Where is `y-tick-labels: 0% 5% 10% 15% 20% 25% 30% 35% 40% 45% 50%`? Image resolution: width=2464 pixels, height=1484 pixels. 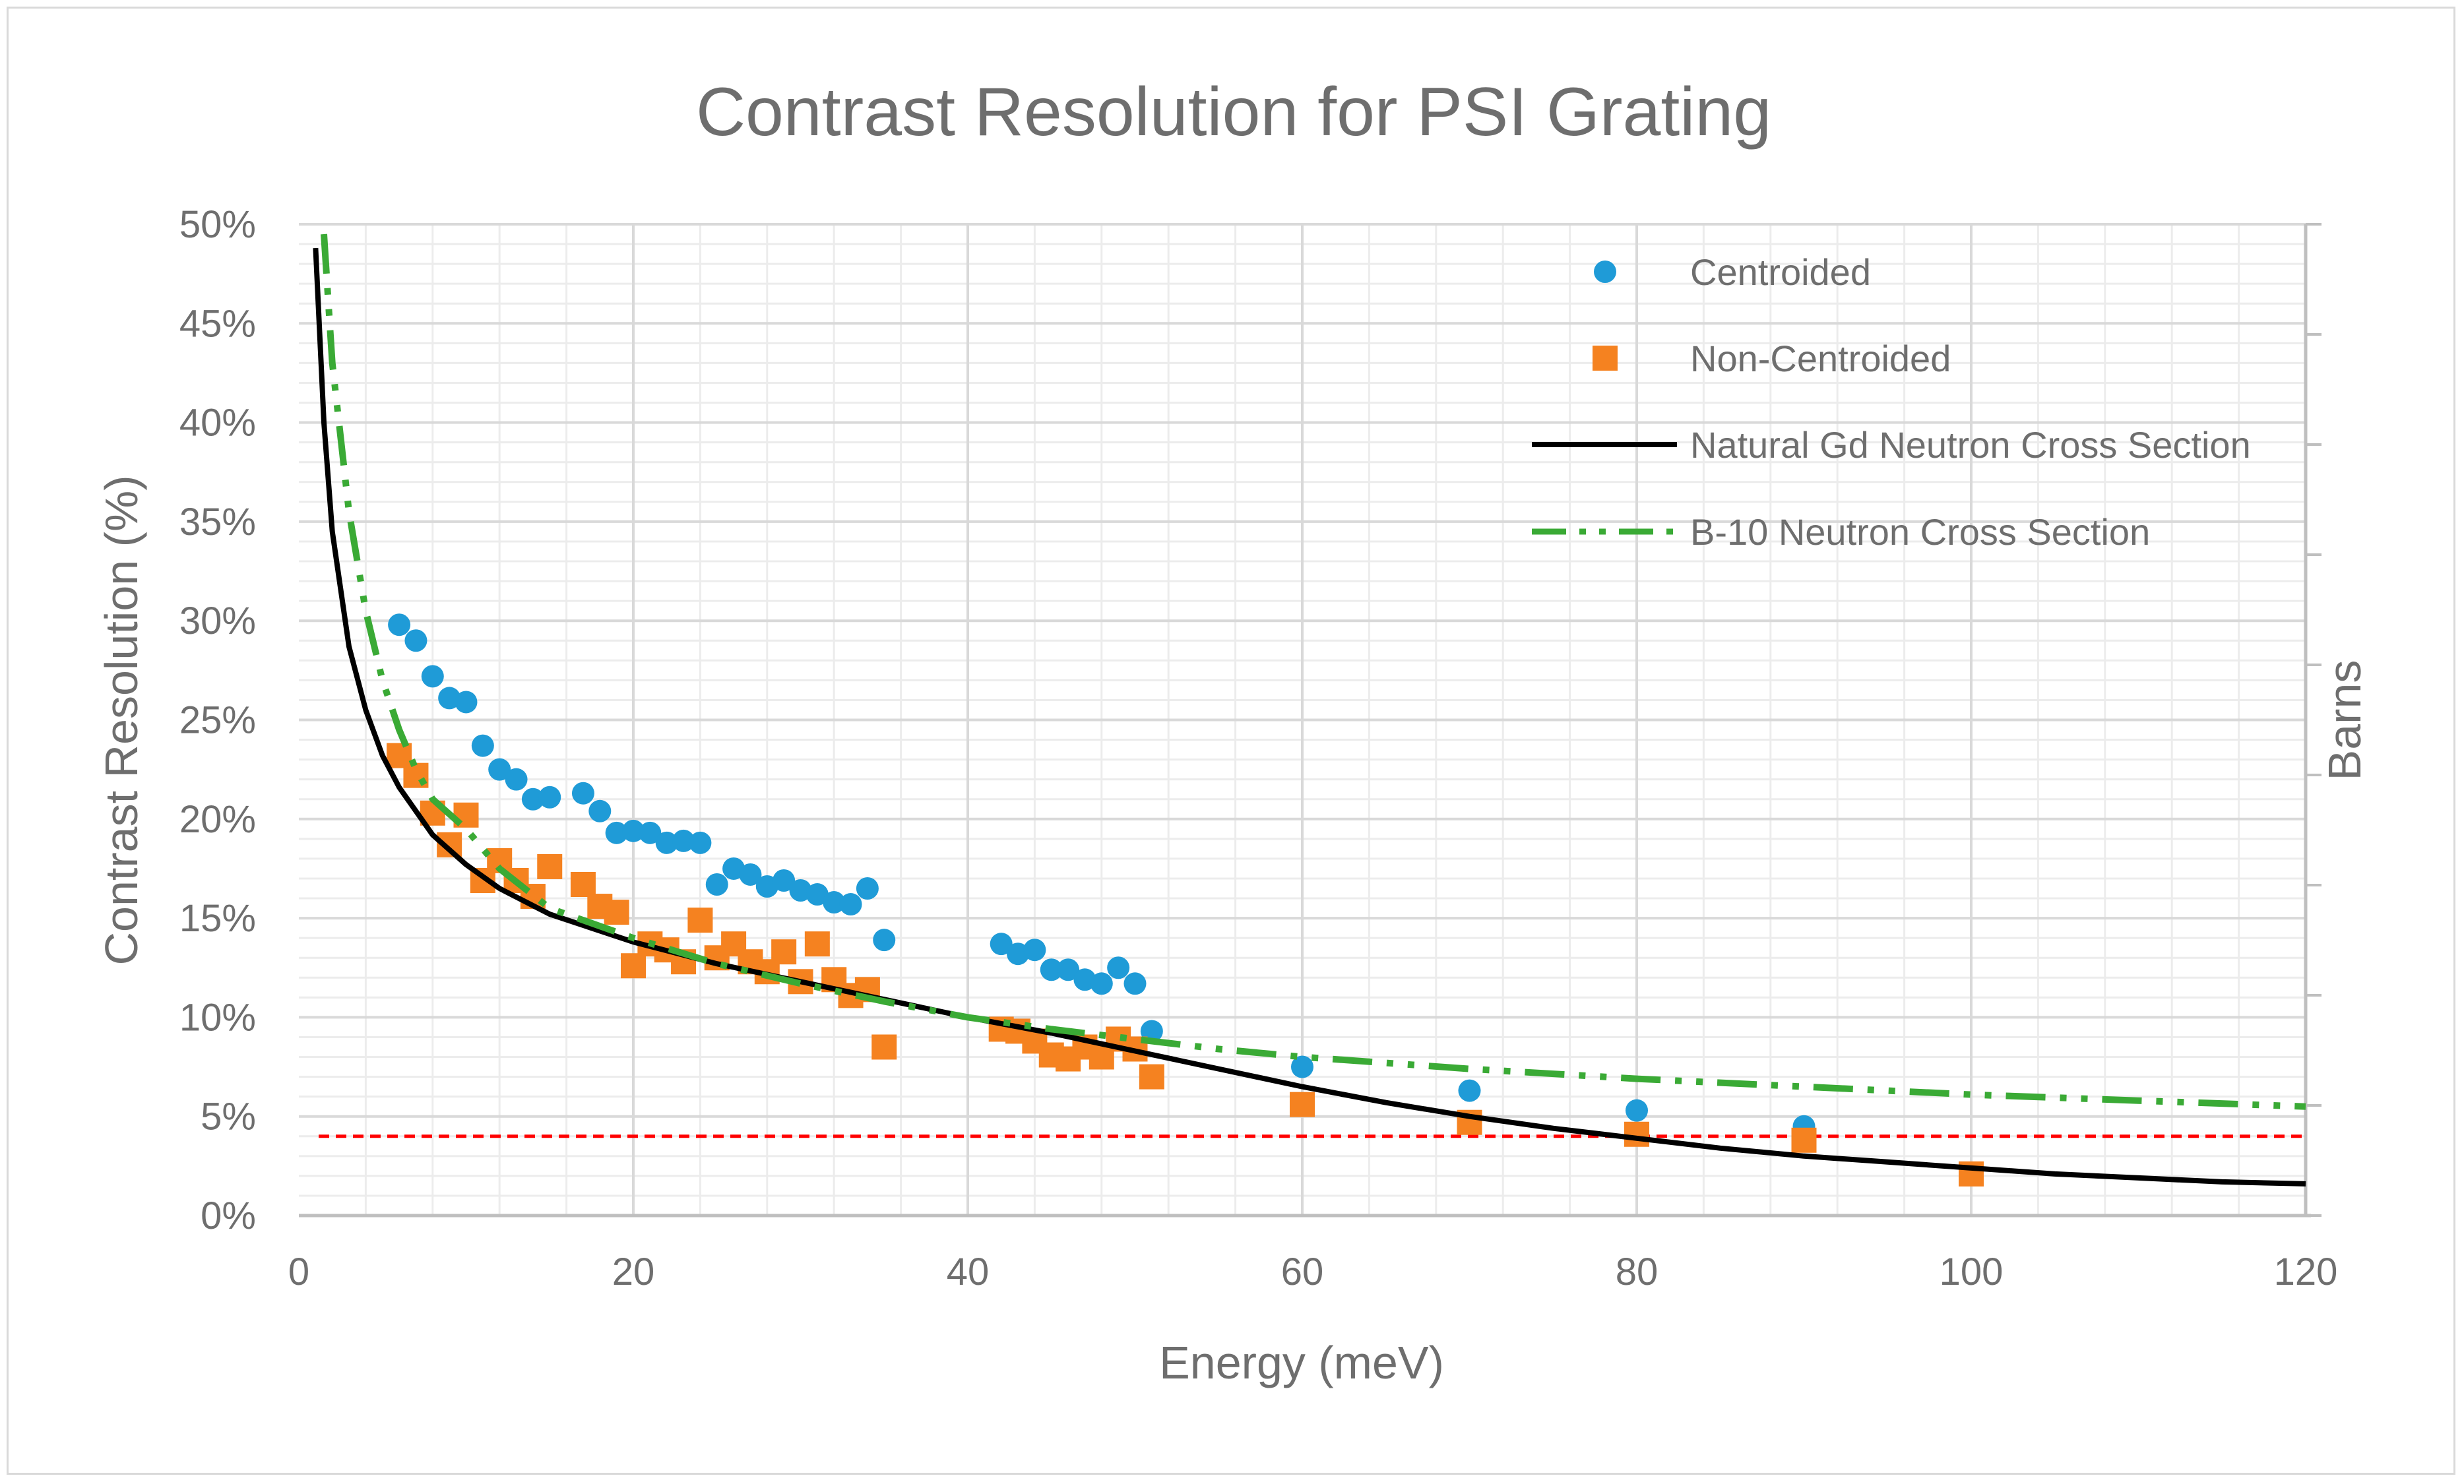 y-tick-labels: 0% 5% 10% 15% 20% 25% 30% 35% 40% 45% 50% is located at coordinates (217, 720).